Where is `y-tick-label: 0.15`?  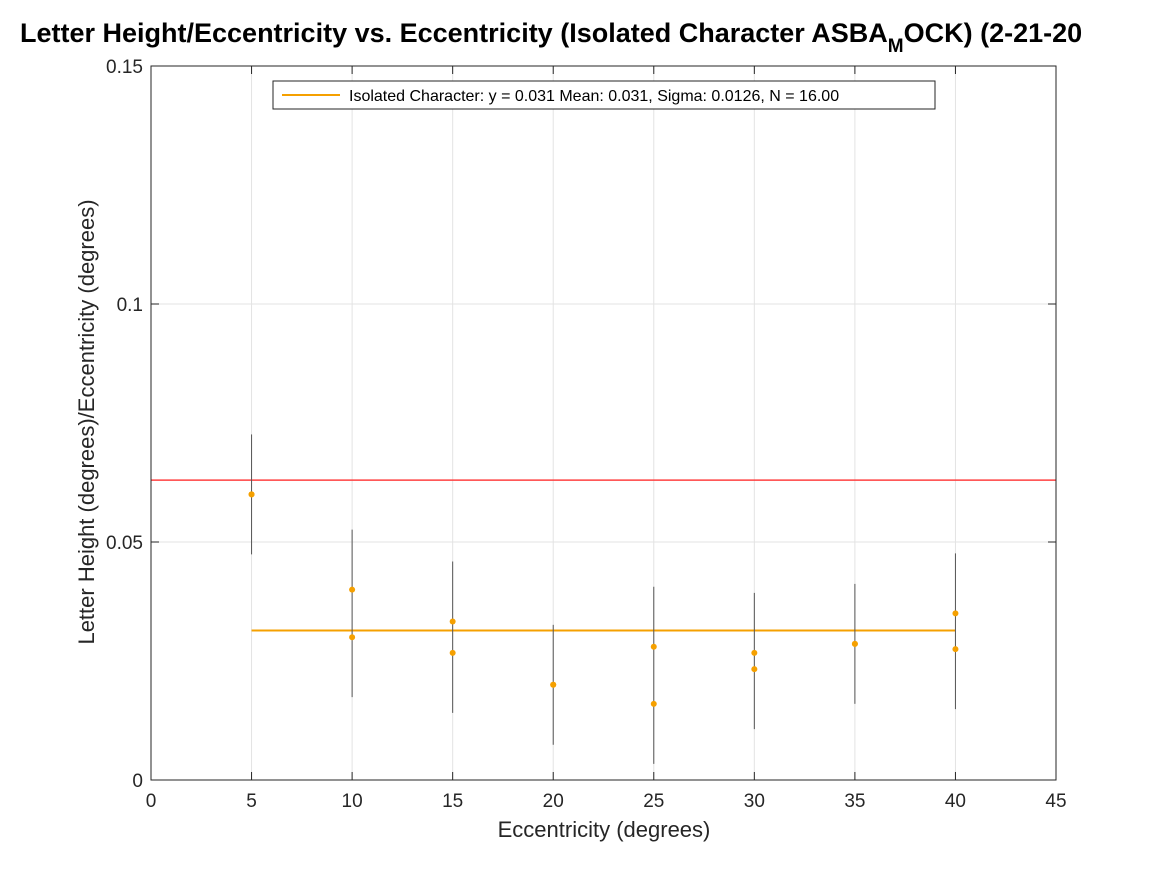 y-tick-label: 0.15 is located at coordinates (124, 67).